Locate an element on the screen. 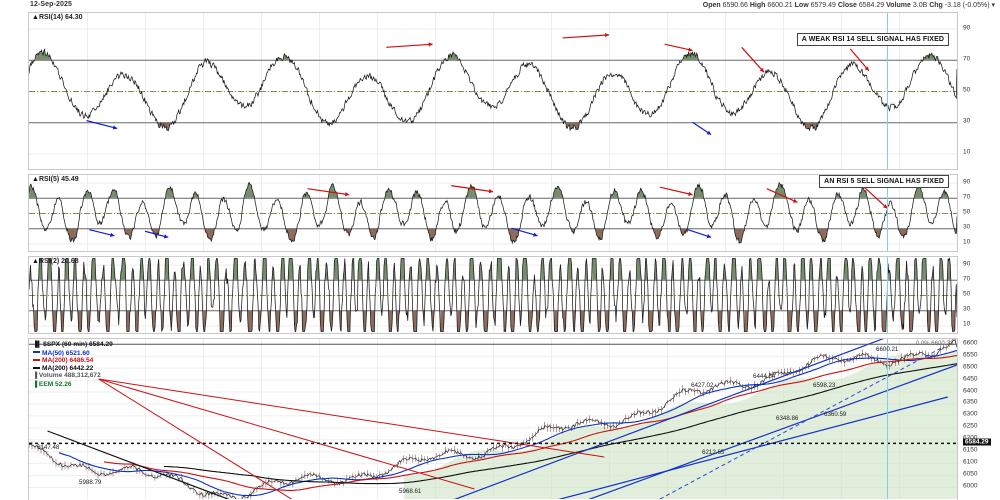 The width and height of the screenshot is (1000, 500). legend-item-label: MA(200) 6442.22 is located at coordinates (68, 368).